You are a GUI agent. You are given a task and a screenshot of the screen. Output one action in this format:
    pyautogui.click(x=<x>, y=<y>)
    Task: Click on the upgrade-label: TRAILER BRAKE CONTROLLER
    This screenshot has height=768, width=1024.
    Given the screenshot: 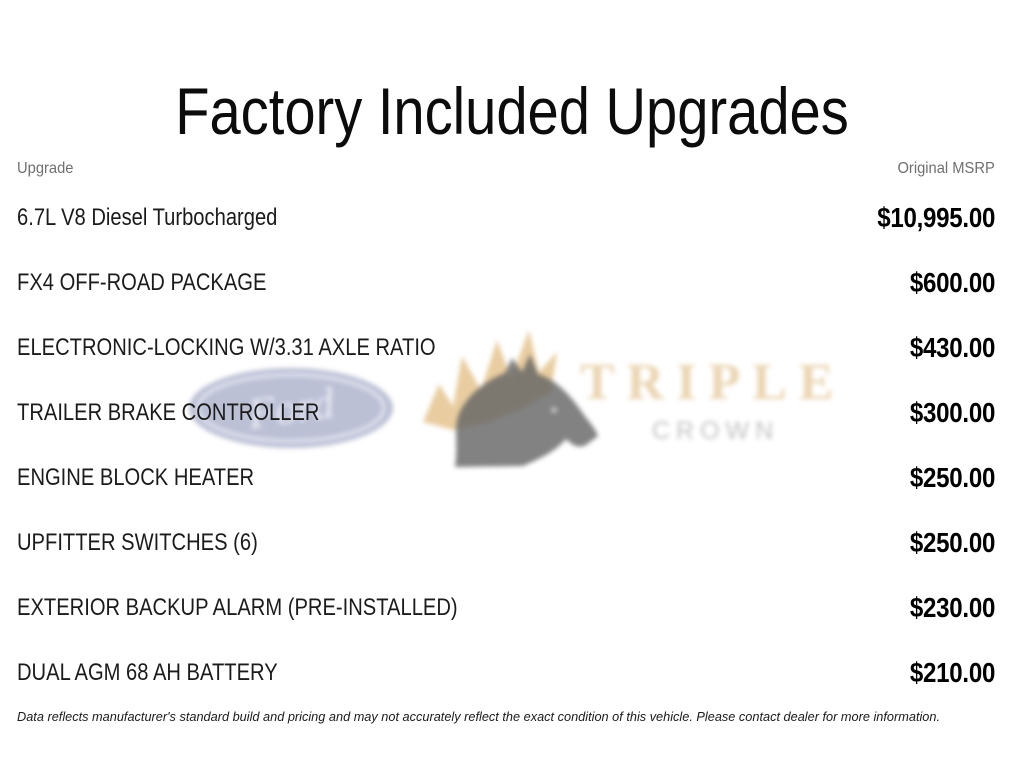 What is the action you would take?
    pyautogui.click(x=168, y=412)
    